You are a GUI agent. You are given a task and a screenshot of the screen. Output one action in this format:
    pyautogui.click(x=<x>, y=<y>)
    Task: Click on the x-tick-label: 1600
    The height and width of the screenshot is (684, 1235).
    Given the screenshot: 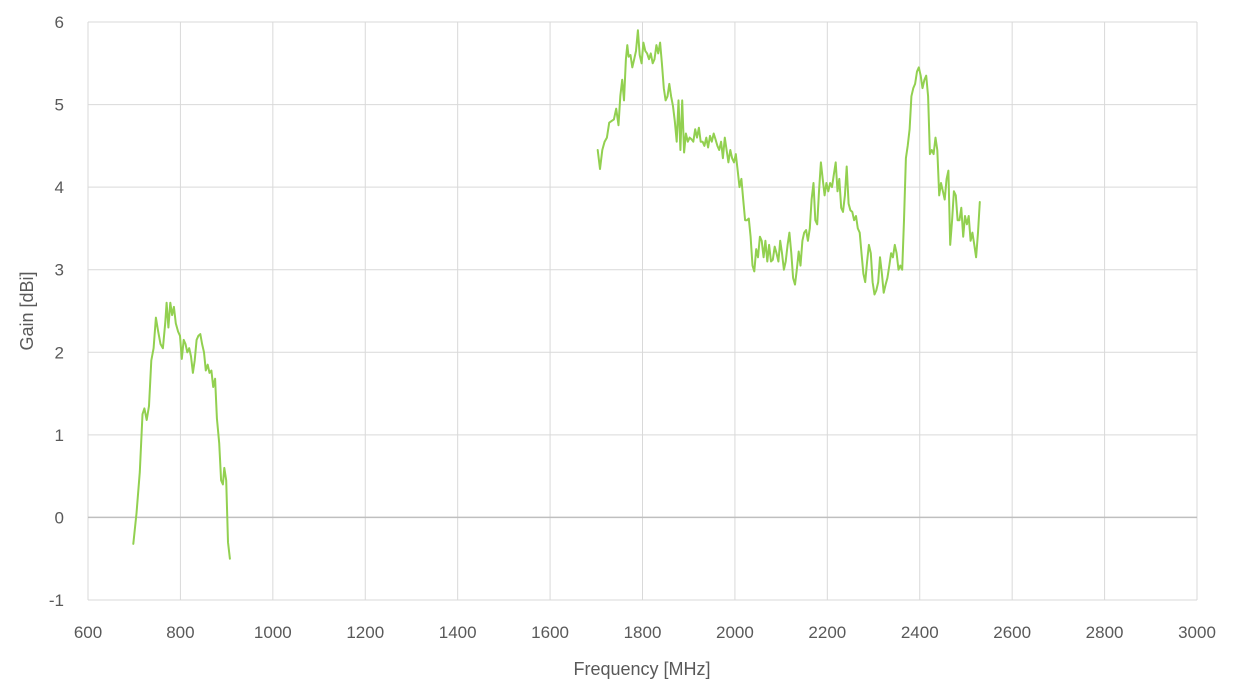 What is the action you would take?
    pyautogui.click(x=550, y=632)
    